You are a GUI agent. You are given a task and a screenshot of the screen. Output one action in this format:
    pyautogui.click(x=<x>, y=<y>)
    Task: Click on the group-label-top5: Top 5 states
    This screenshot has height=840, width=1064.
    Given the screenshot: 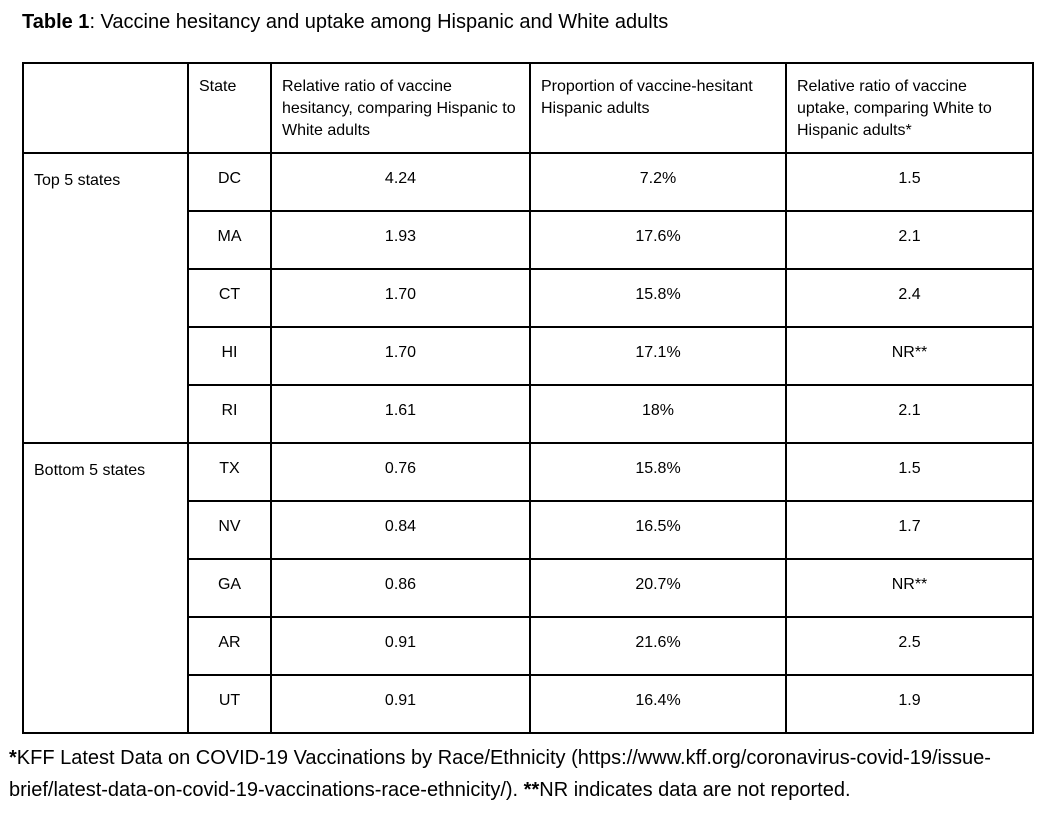 What is the action you would take?
    pyautogui.click(x=105, y=298)
    